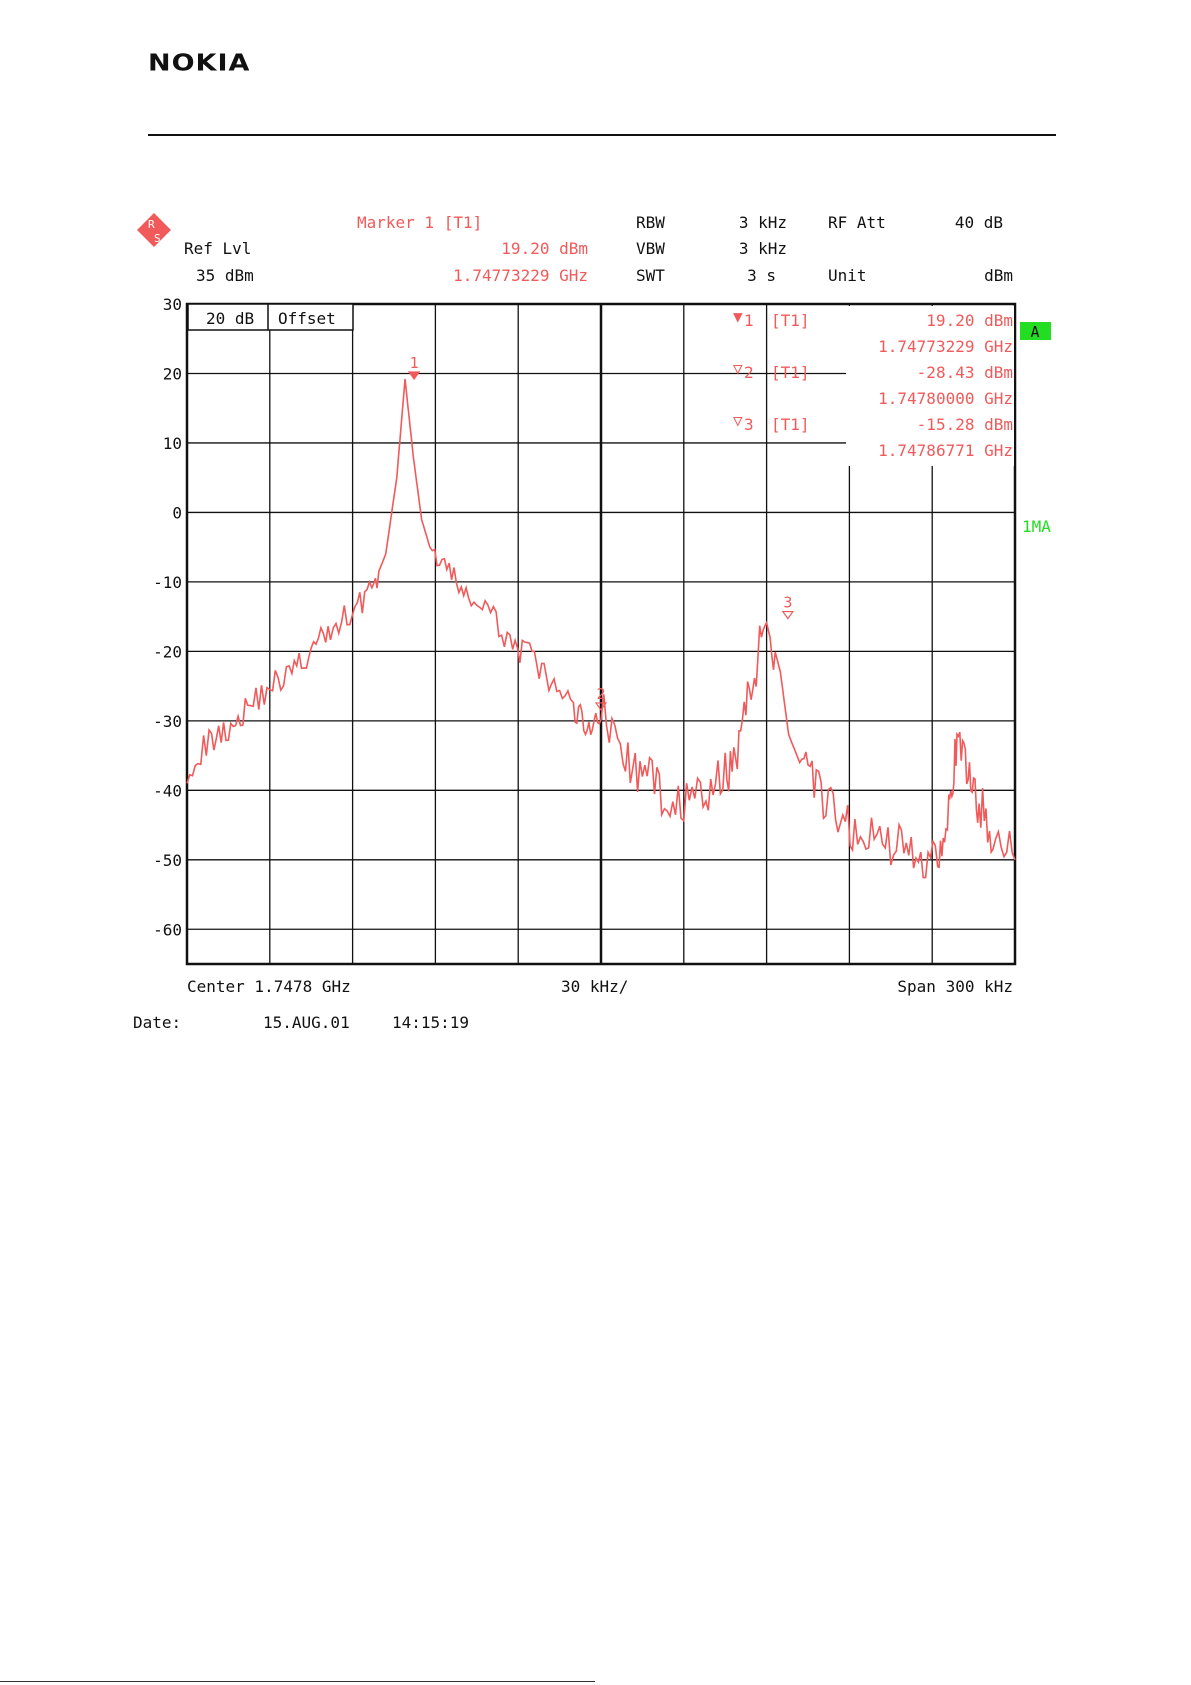 The image size is (1191, 1685). I want to click on swt-value: 3 s, so click(761, 275).